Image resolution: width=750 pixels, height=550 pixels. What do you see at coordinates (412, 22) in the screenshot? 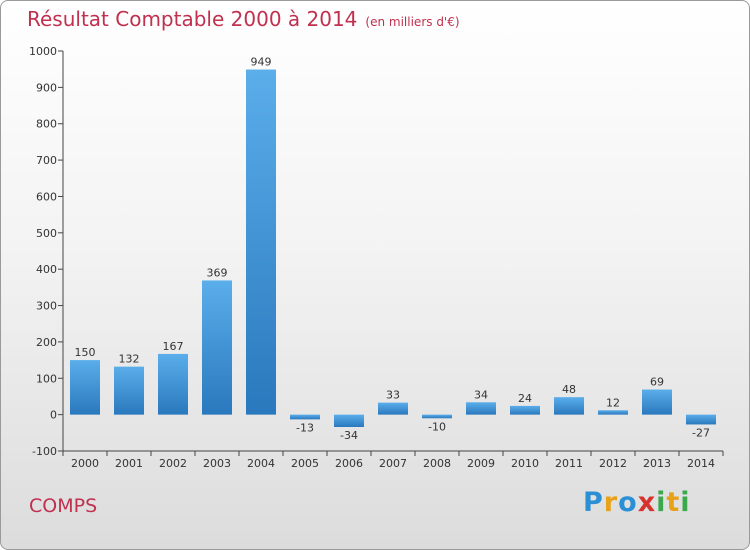
I see `unit-note: (en milliers d'€)` at bounding box center [412, 22].